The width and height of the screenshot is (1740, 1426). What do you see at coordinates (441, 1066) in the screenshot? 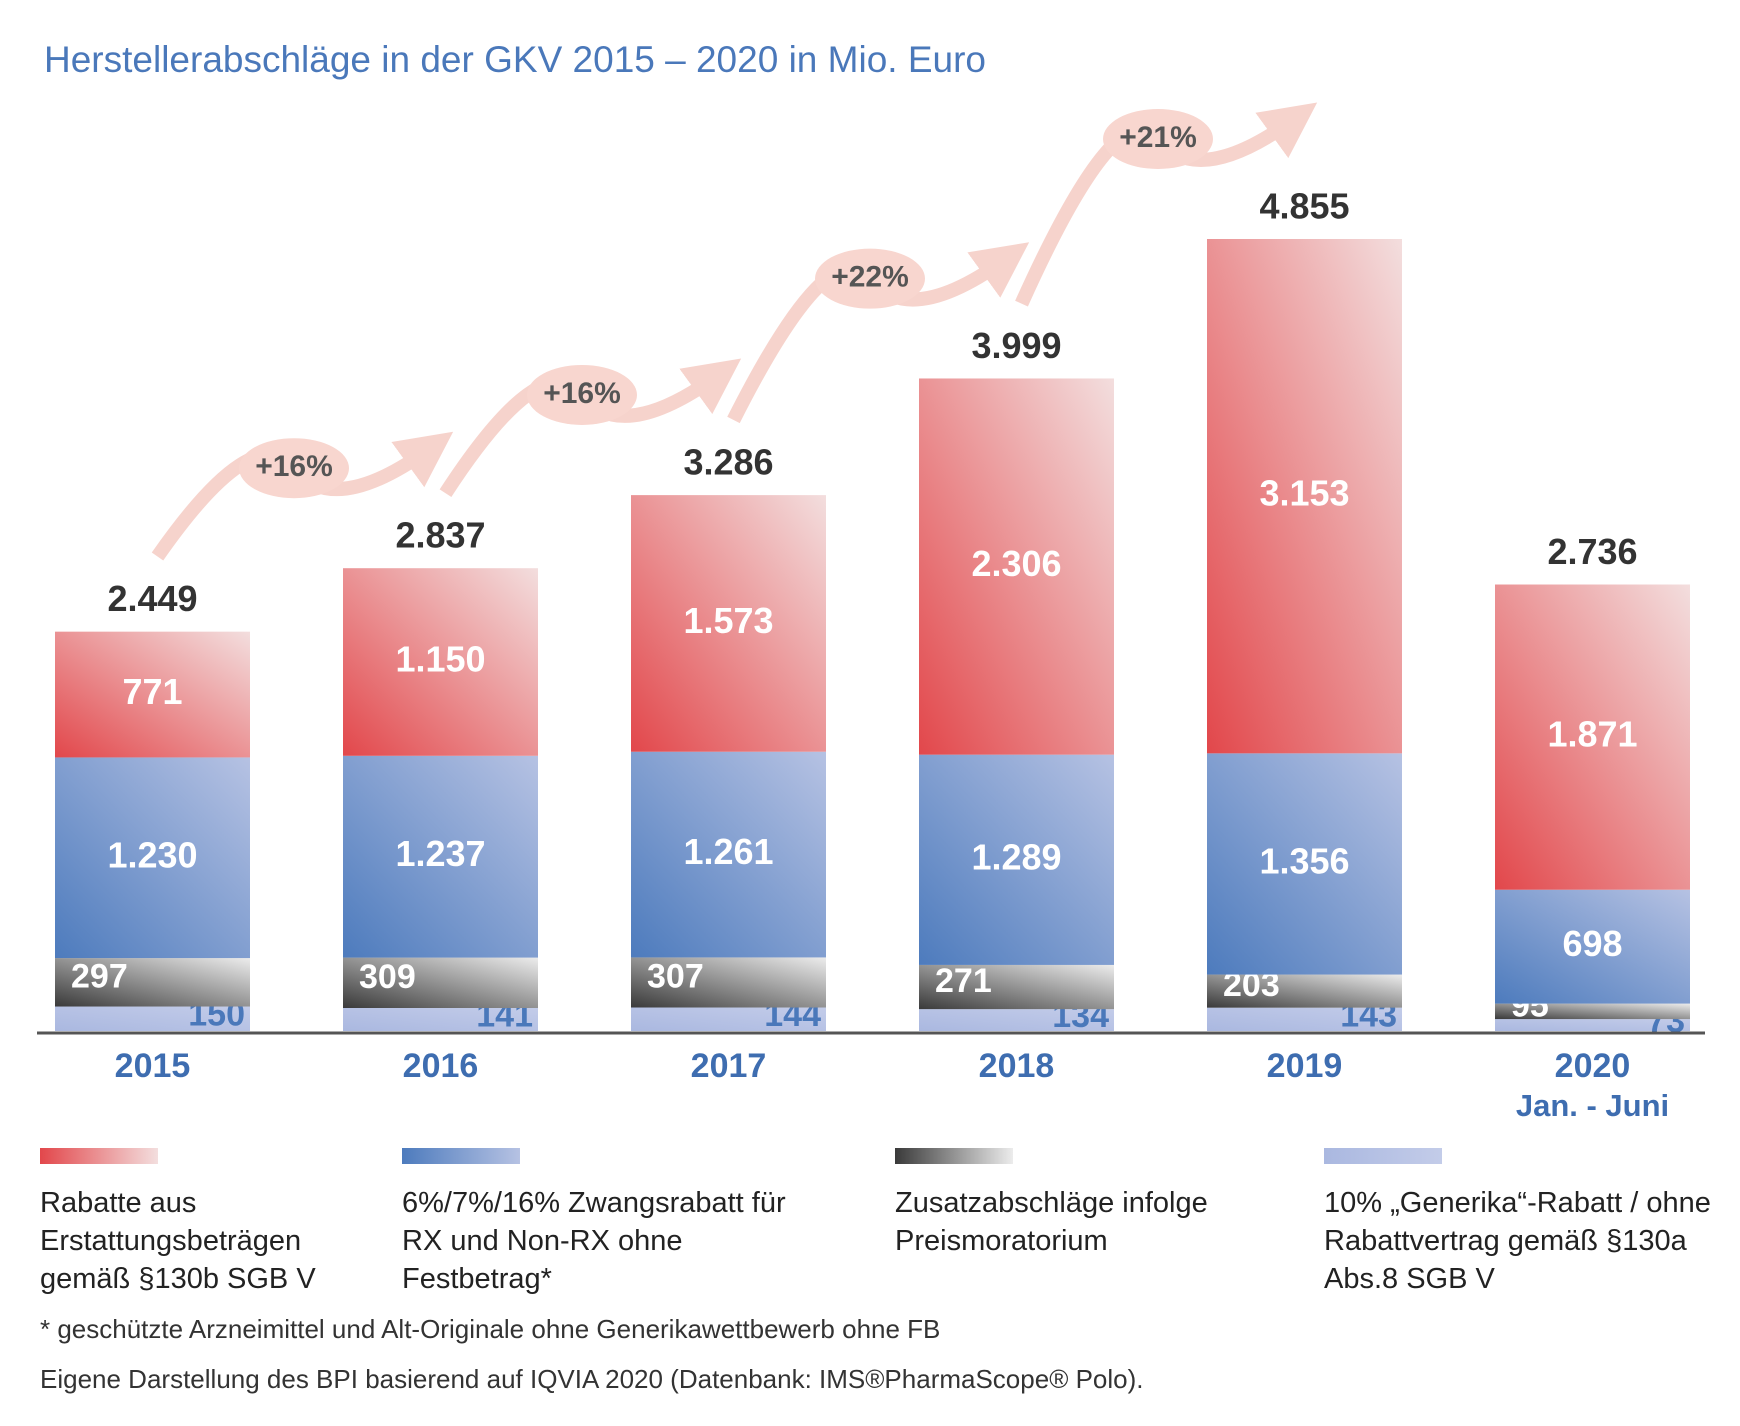
I see `x-tick-label: 2016` at bounding box center [441, 1066].